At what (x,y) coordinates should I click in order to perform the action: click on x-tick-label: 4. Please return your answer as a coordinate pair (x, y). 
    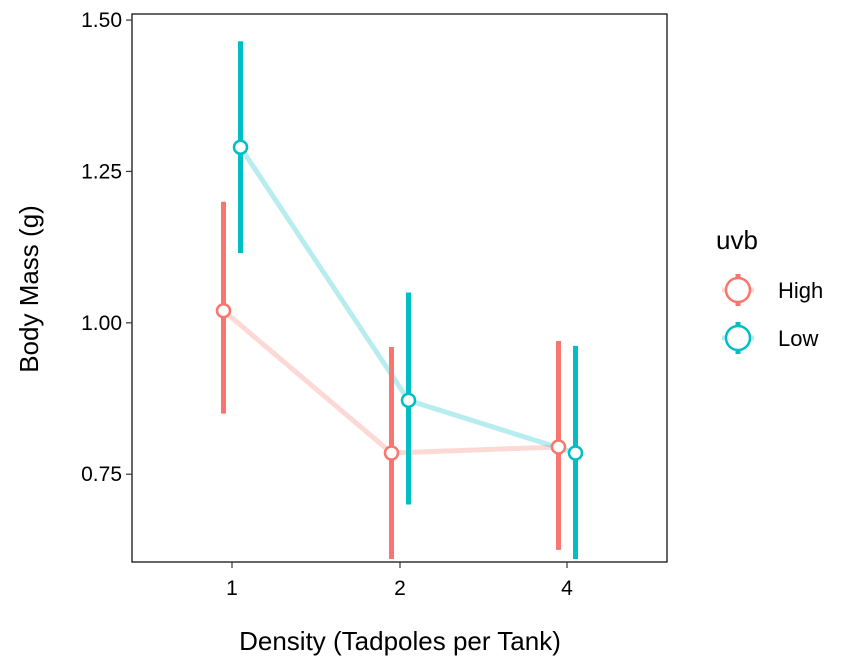
    Looking at the image, I should click on (567, 588).